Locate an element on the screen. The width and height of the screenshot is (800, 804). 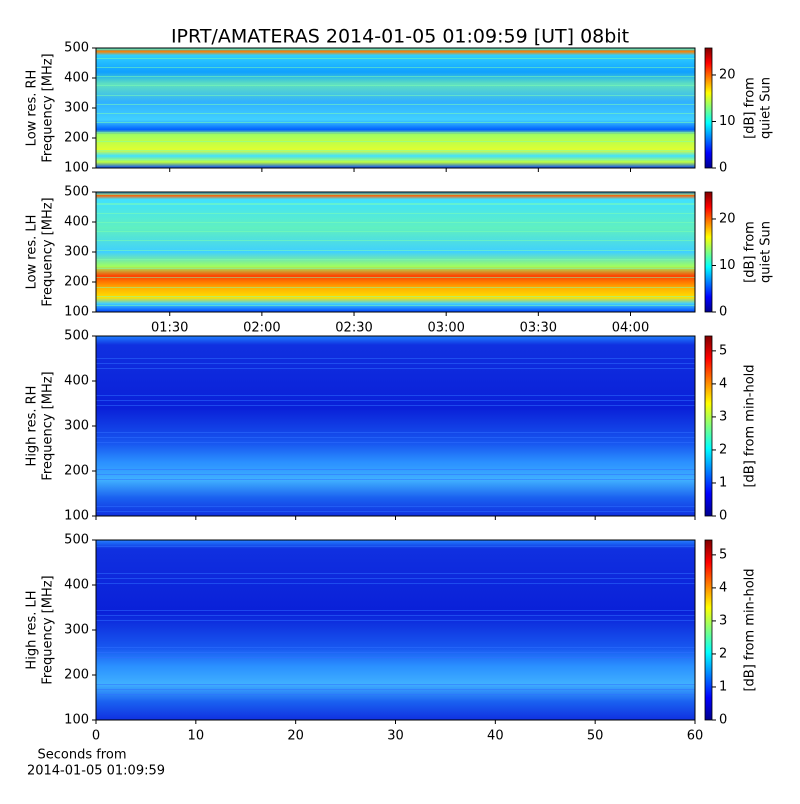
x-caption: Seconds from is located at coordinates (81, 755).